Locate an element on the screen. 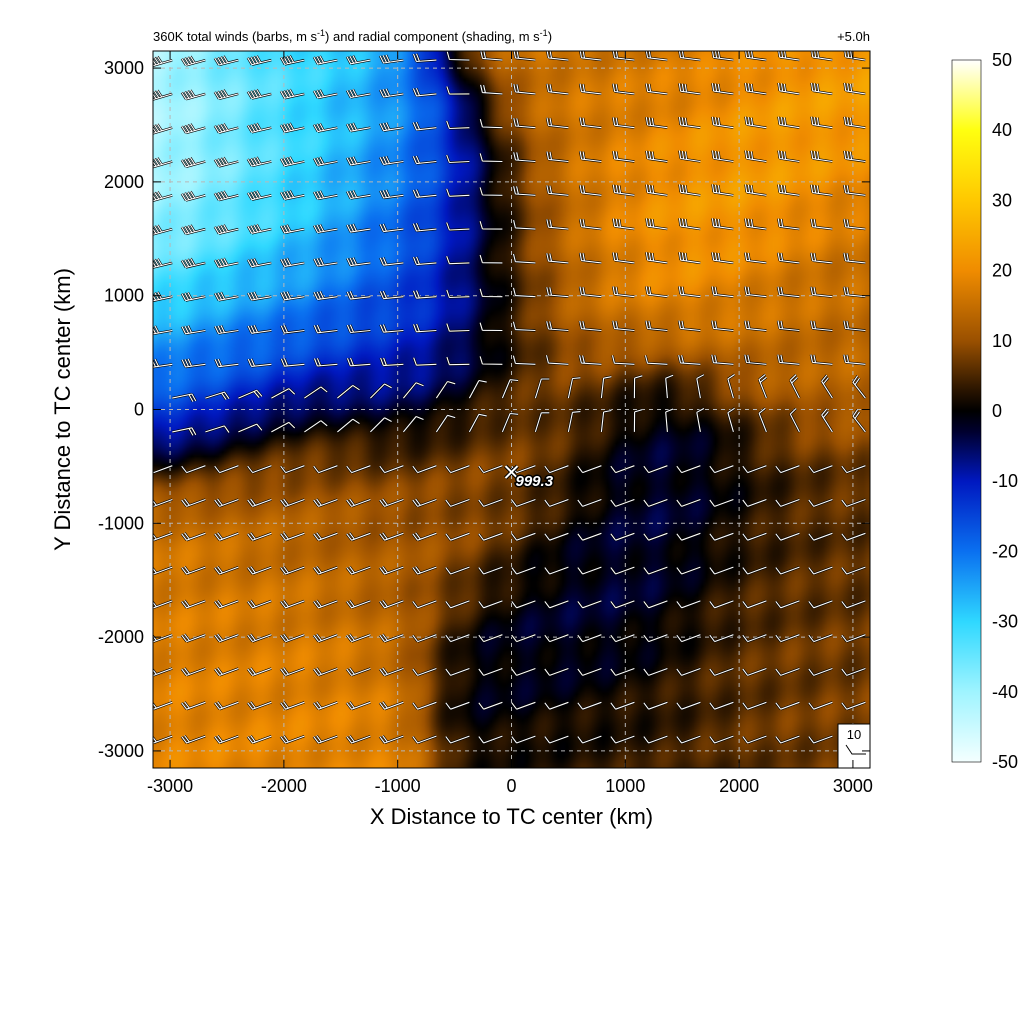  x-tick-label: 1000 is located at coordinates (625, 786).